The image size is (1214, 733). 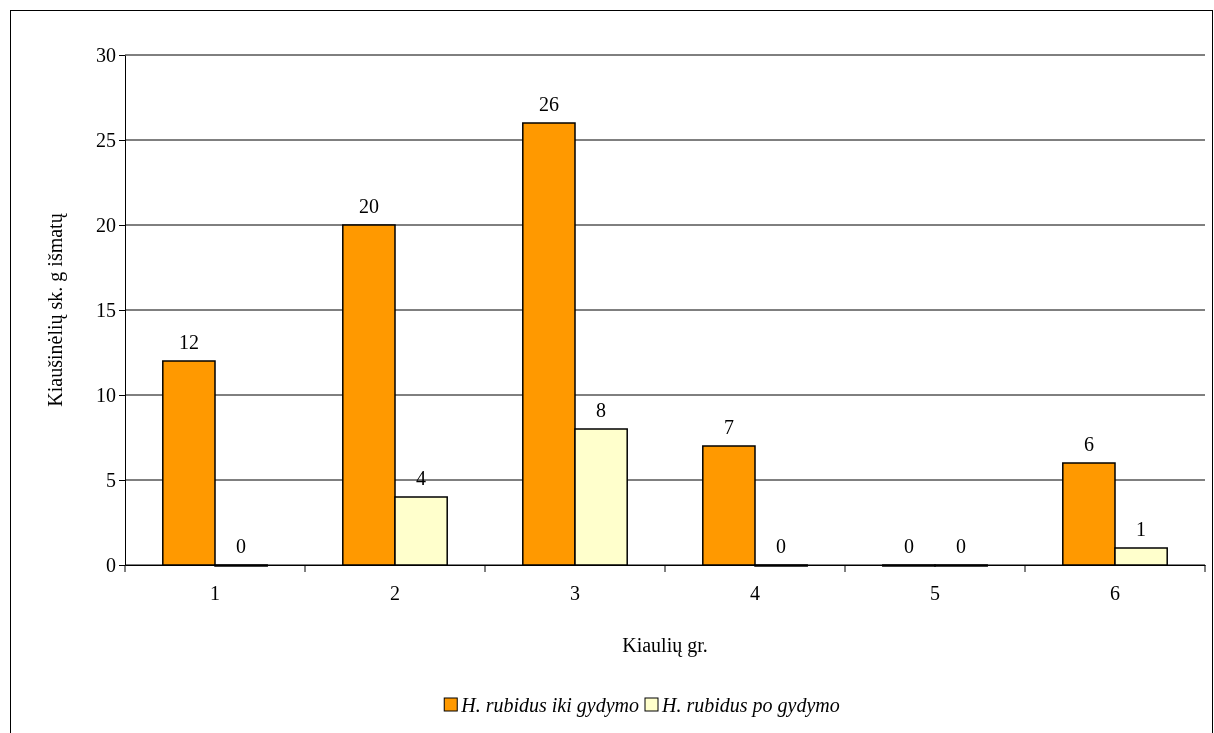 I want to click on x-tick-label: 3, so click(x=575, y=593).